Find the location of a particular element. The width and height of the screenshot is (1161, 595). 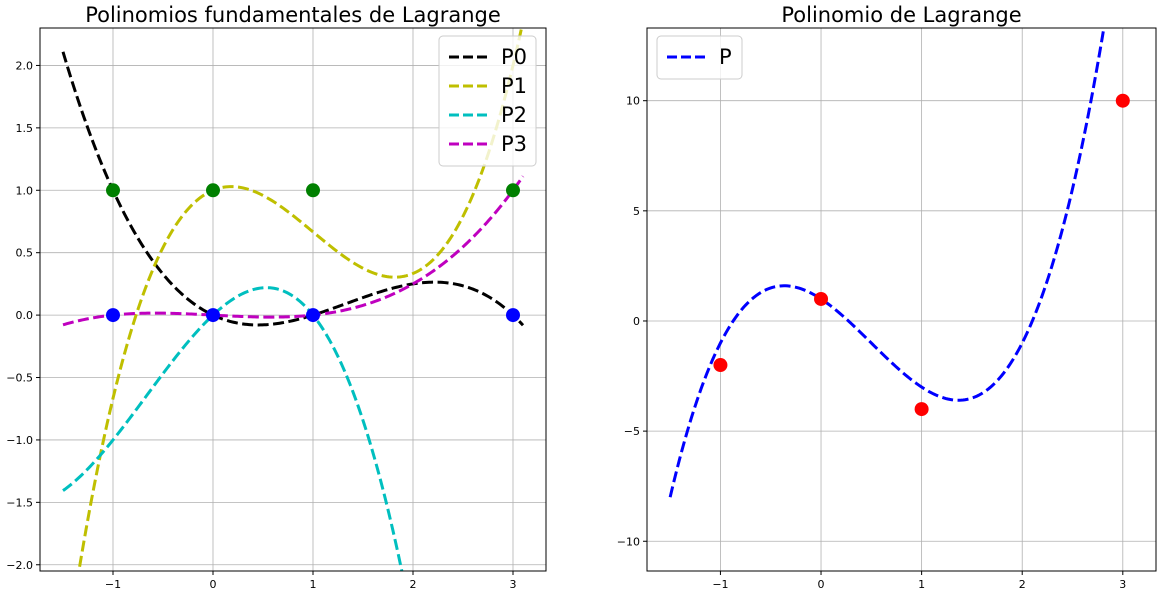

legend: P is located at coordinates (699, 57).